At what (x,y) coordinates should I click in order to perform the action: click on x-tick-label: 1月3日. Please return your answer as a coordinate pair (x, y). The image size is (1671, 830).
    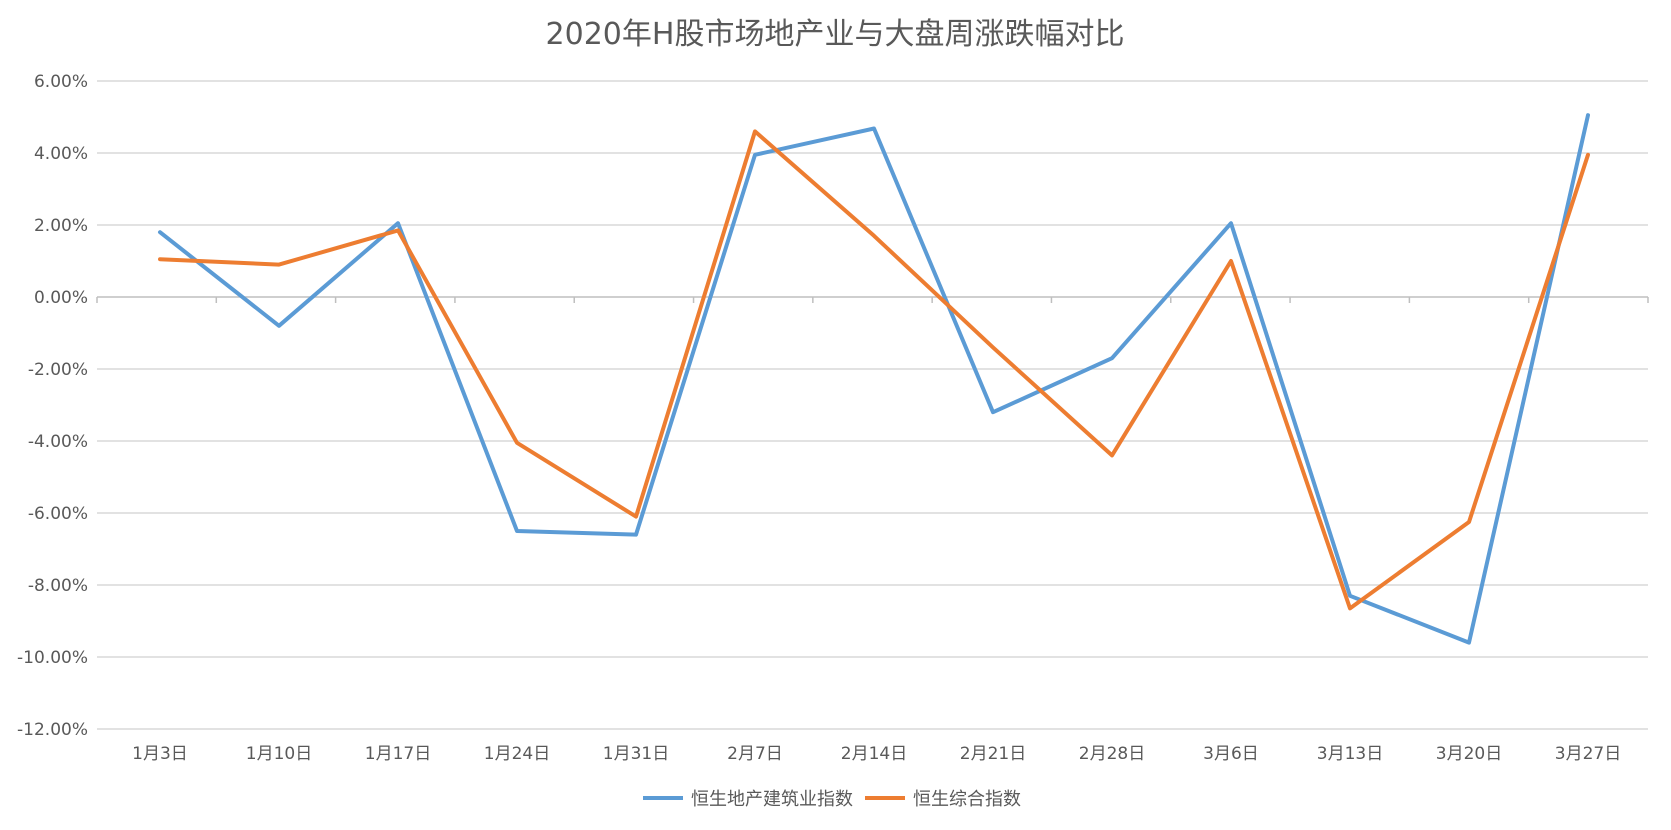
    Looking at the image, I should click on (160, 754).